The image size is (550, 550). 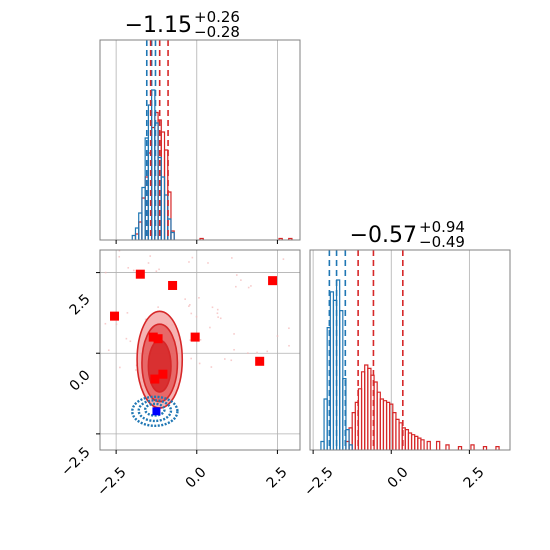 I want to click on title-p0-lower: −0.28, so click(x=217, y=32).